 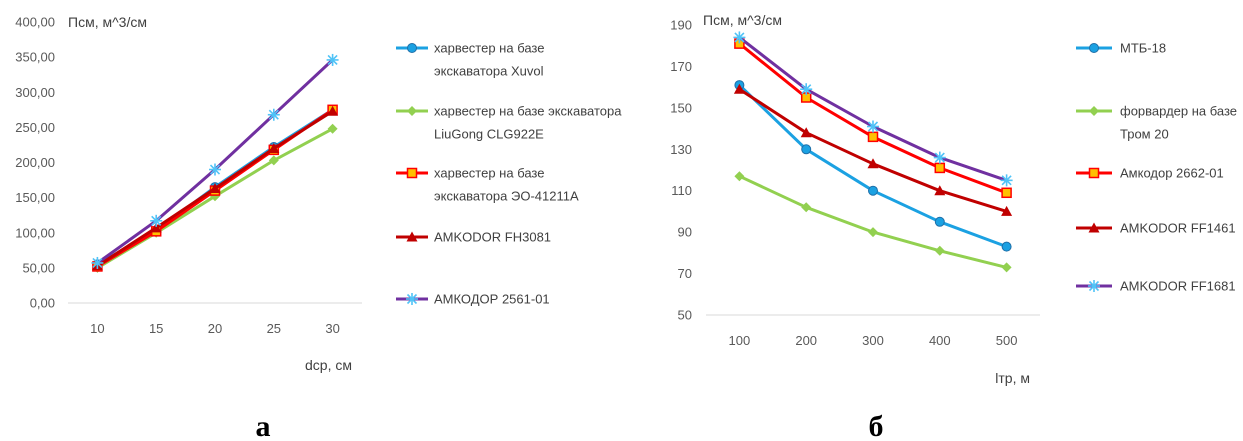 I want to click on y-tick-label: 0,00, so click(x=42, y=303).